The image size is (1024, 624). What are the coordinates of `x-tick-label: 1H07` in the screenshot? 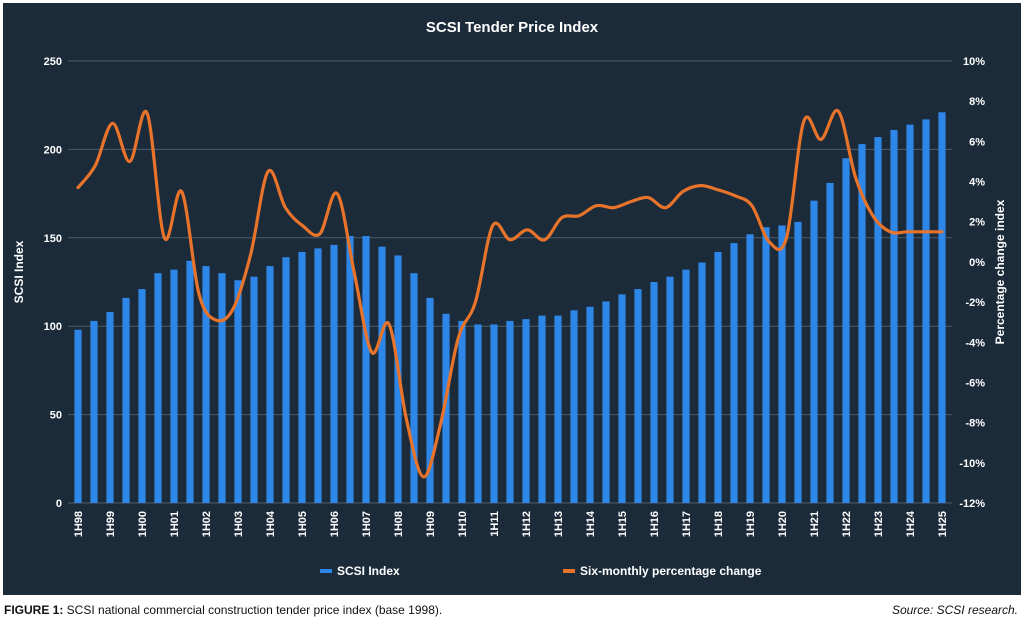 It's located at (367, 524).